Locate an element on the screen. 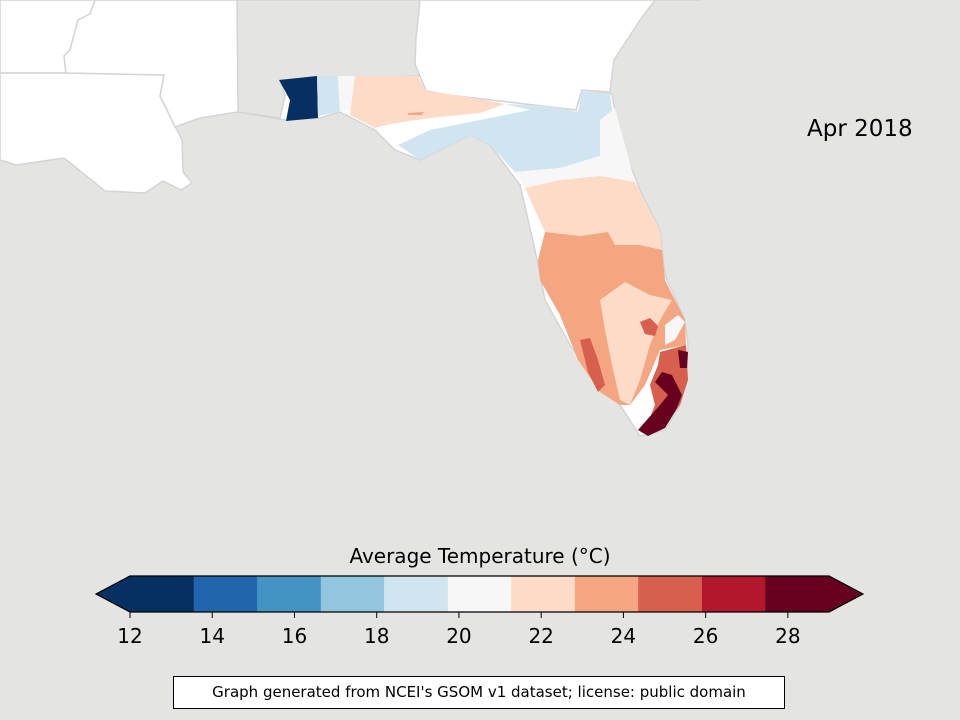 The height and width of the screenshot is (720, 960). contour-12c is located at coordinates (298, 98).